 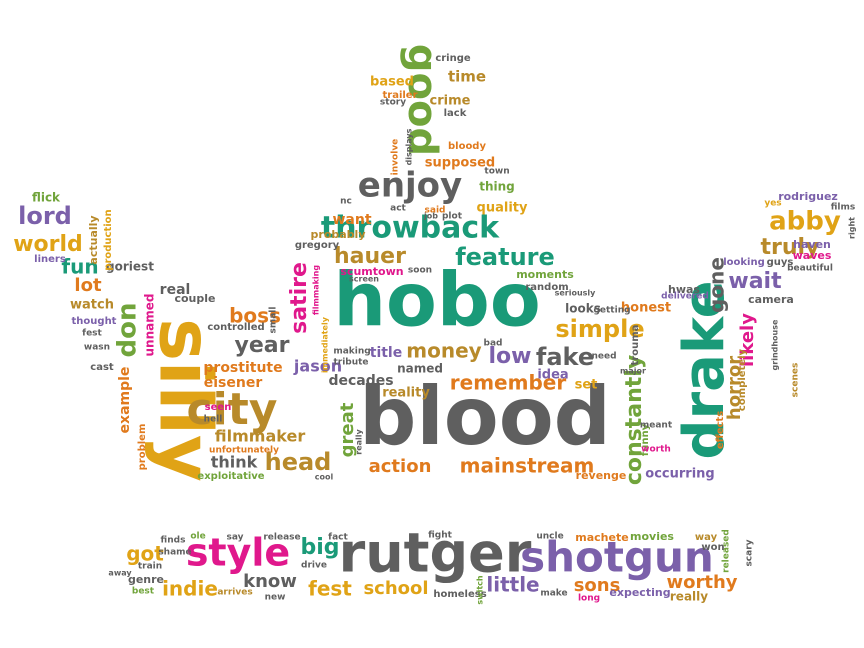 What do you see at coordinates (234, 462) in the screenshot?
I see `word-think: think` at bounding box center [234, 462].